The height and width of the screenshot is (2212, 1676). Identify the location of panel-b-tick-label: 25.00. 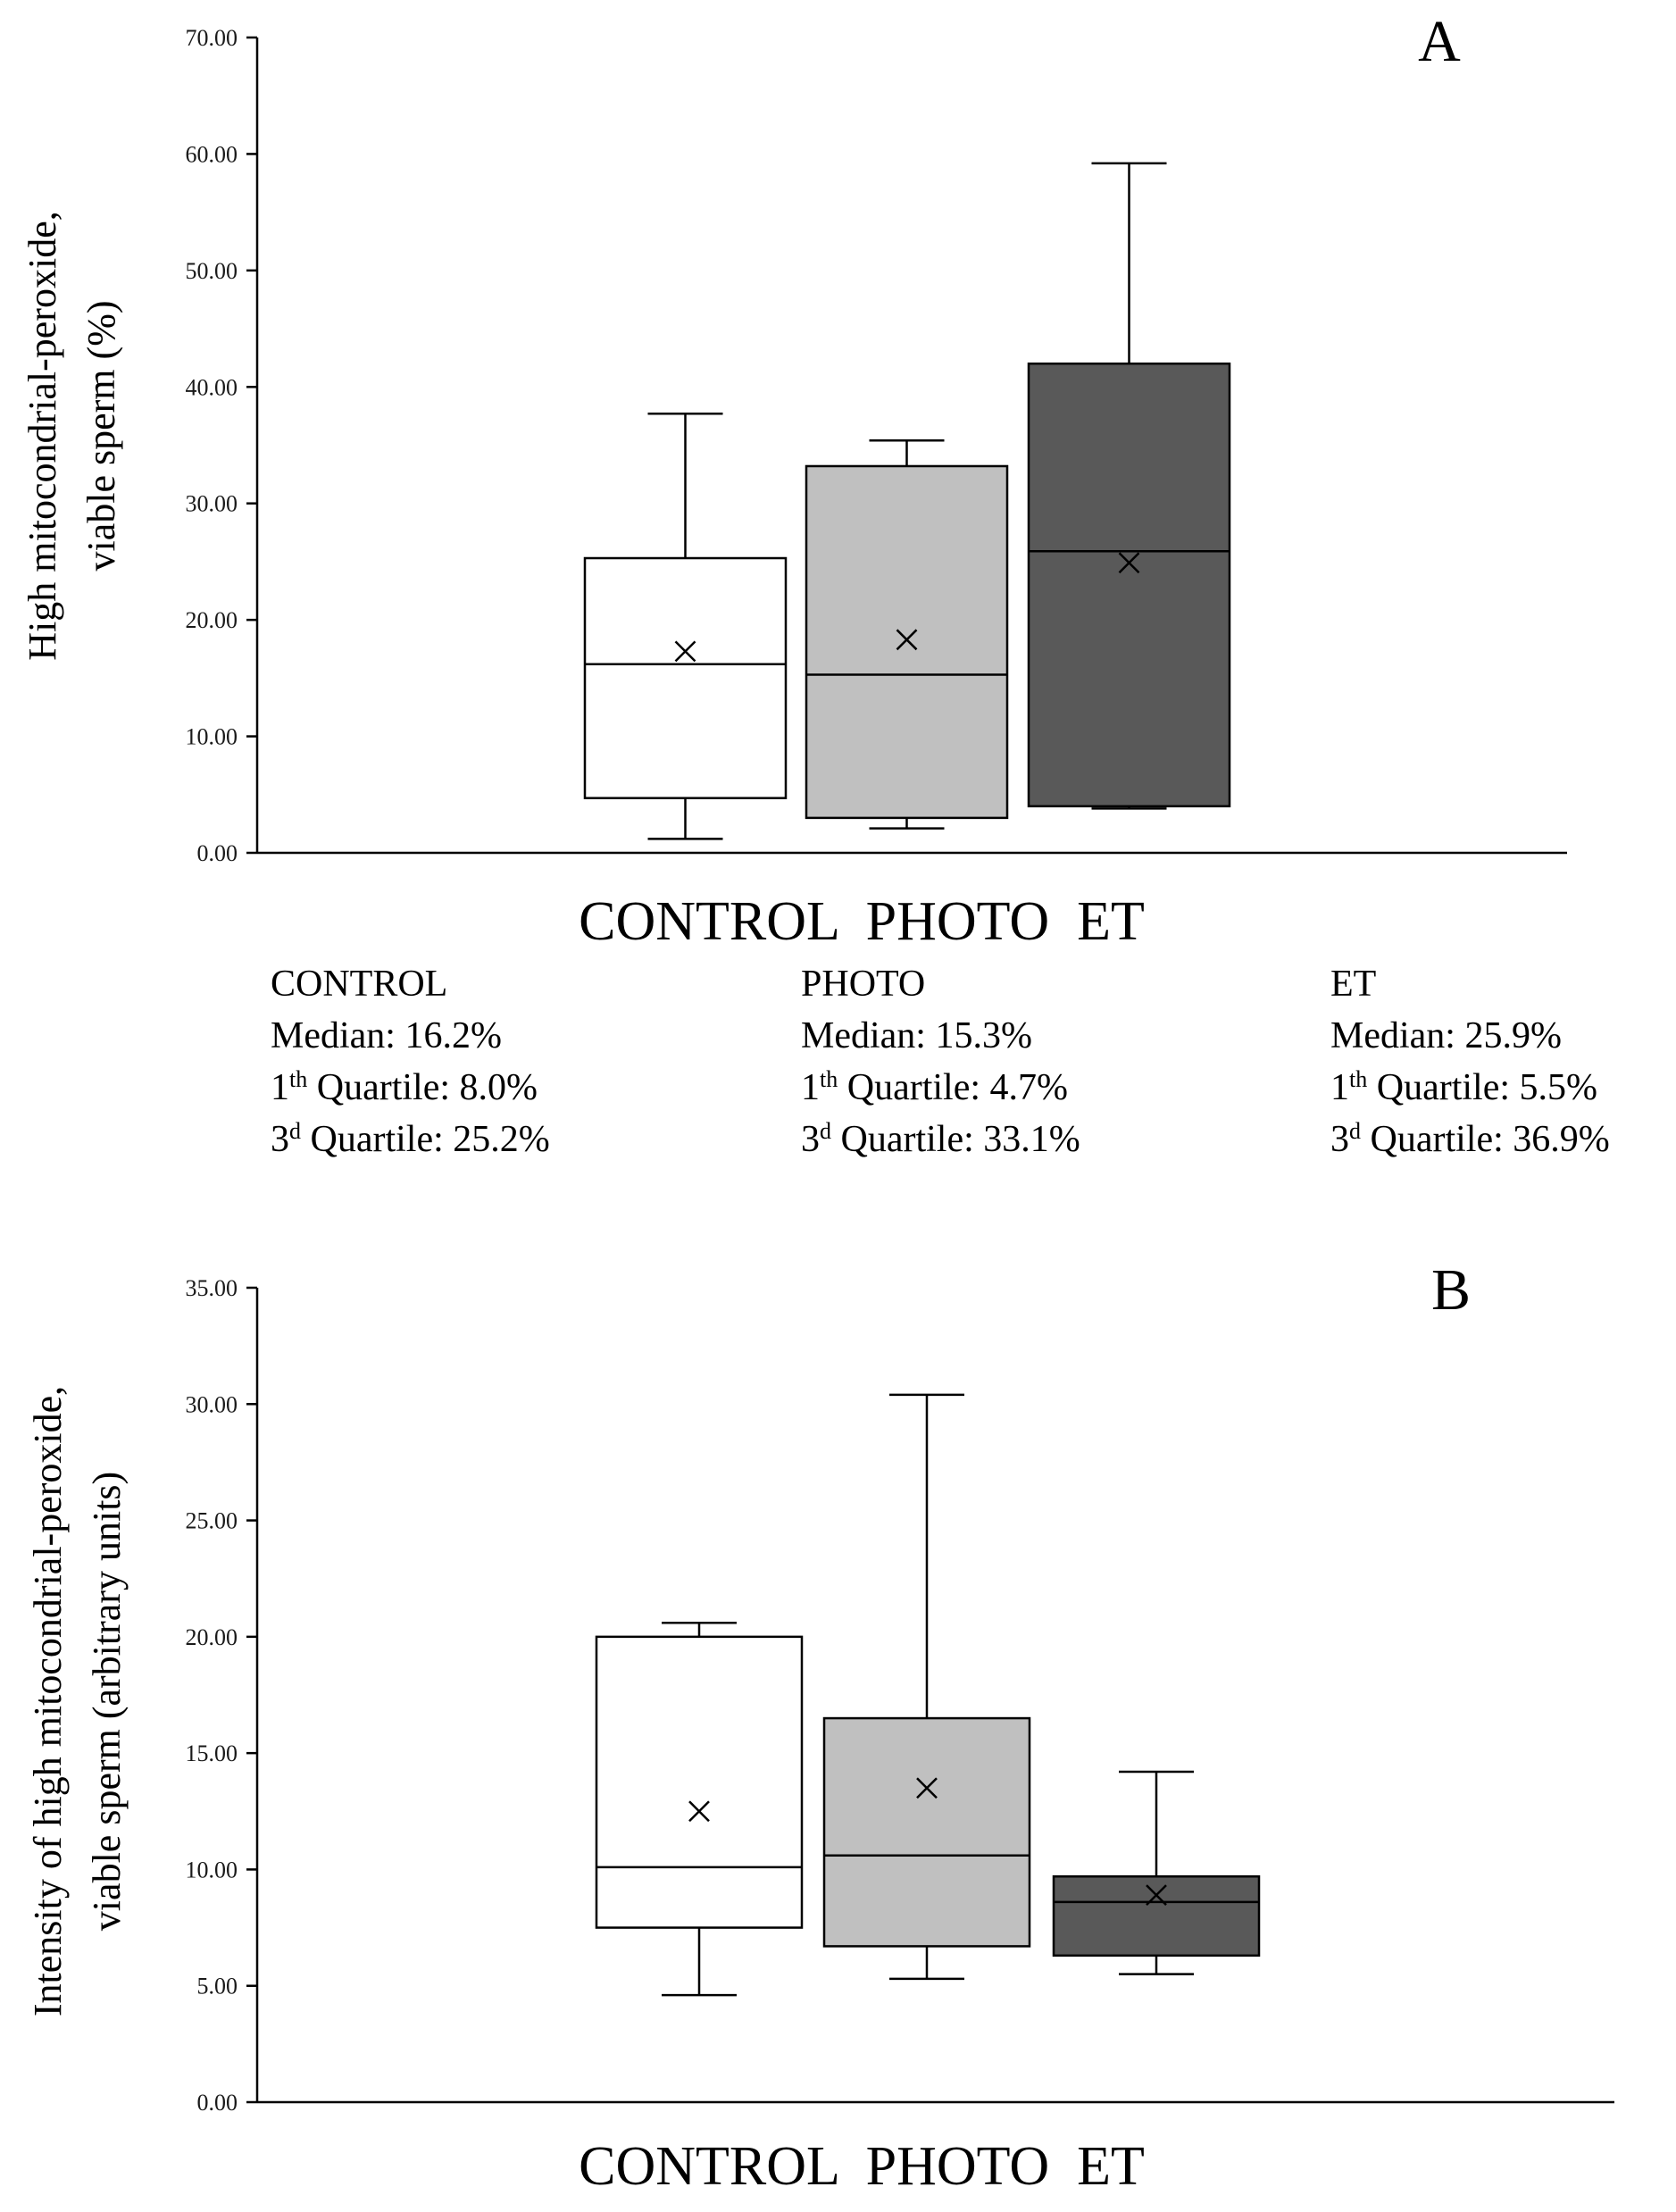
(212, 1521).